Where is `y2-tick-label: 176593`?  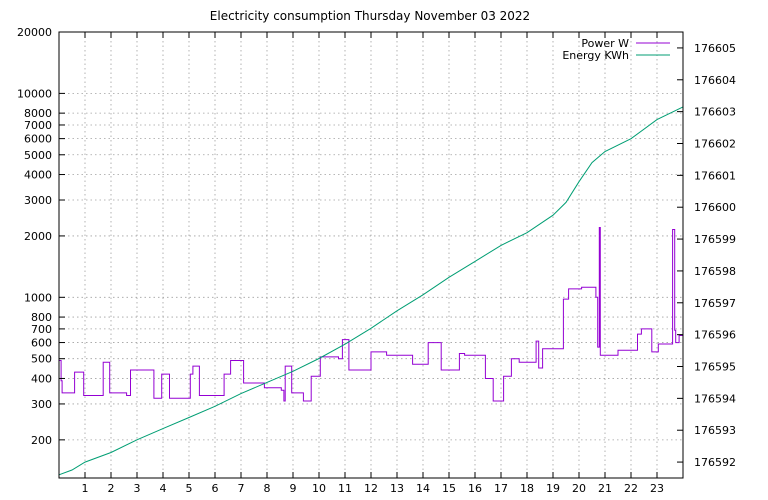 y2-tick-label: 176593 is located at coordinates (715, 430).